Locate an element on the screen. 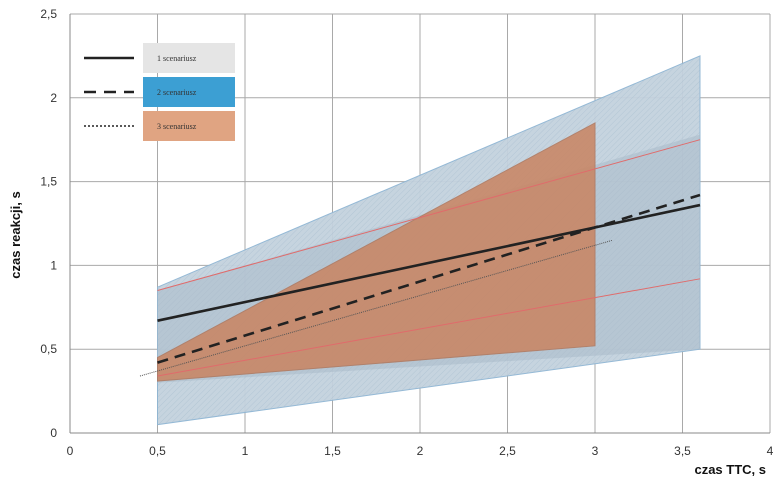  x-tick-label: 0 is located at coordinates (70, 451).